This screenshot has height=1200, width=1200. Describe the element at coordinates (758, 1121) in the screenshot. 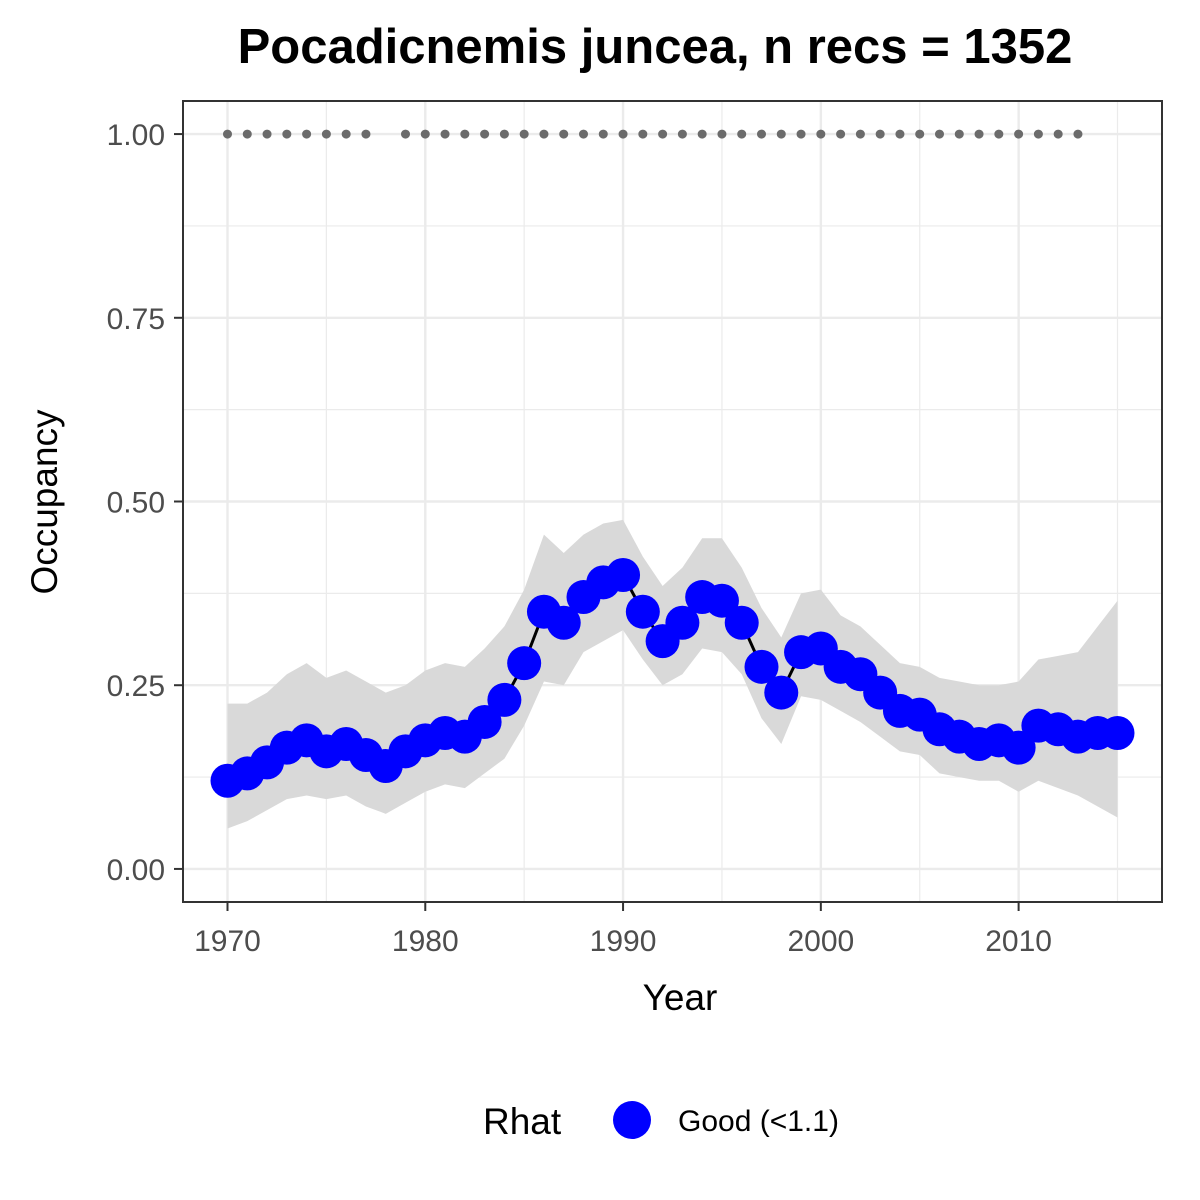

I see `legend-label-good: Good (<1.1)` at that location.